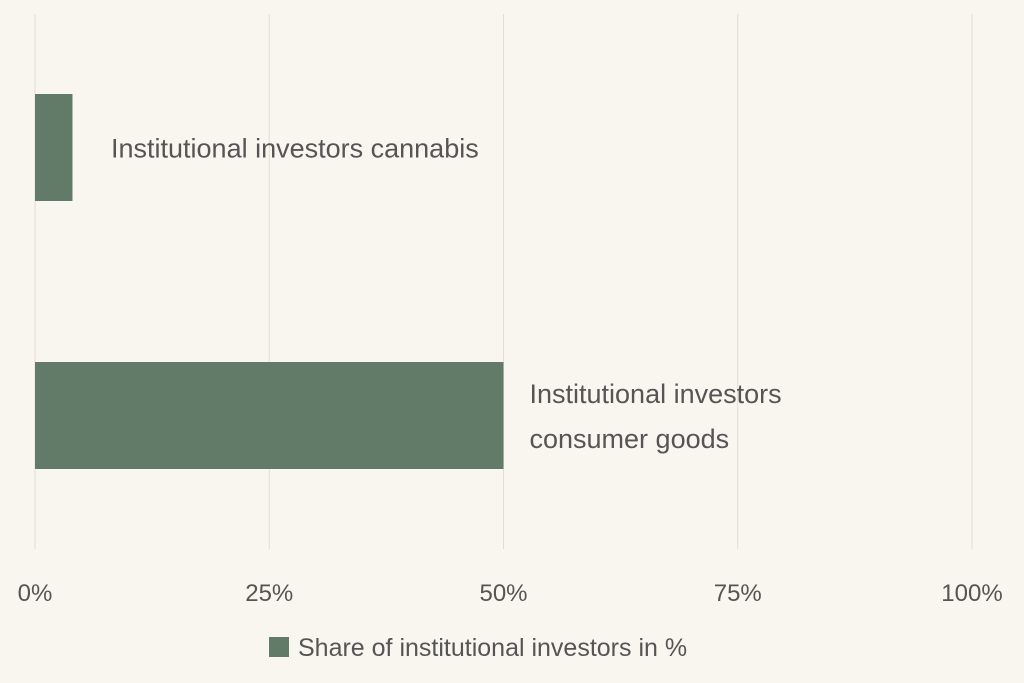  I want to click on x-tick-label-0: 0%, so click(35, 593).